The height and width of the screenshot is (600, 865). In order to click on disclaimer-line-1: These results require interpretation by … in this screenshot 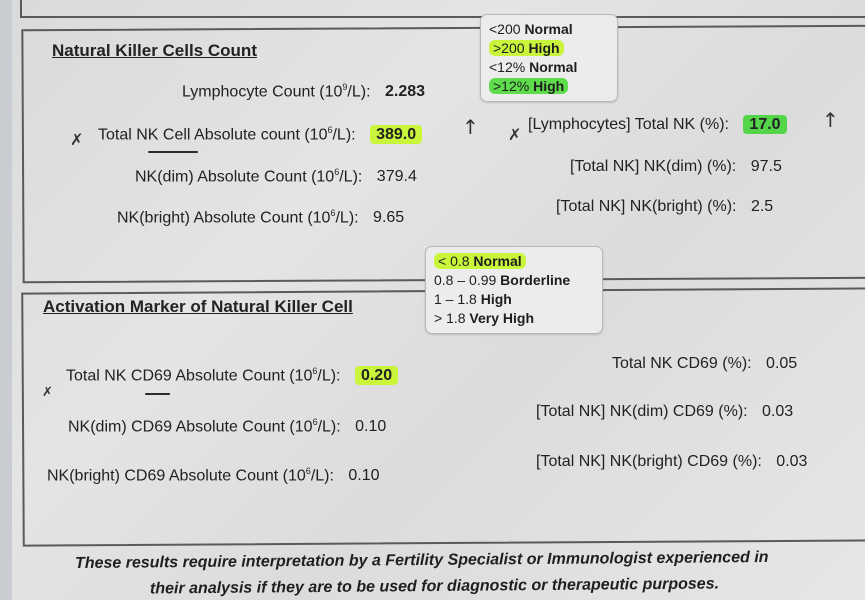, I will do `click(421, 560)`.